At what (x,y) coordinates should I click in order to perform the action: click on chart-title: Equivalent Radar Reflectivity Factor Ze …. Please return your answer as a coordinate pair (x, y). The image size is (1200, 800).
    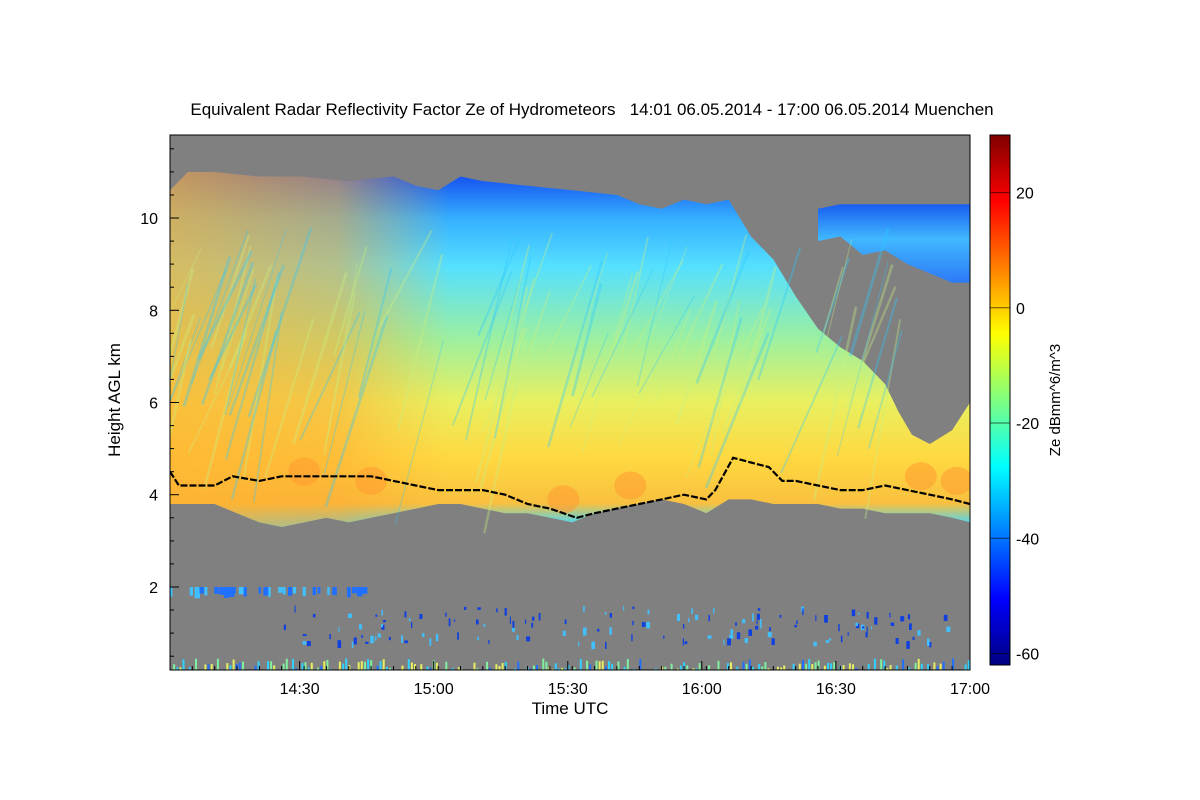
    Looking at the image, I should click on (591, 109).